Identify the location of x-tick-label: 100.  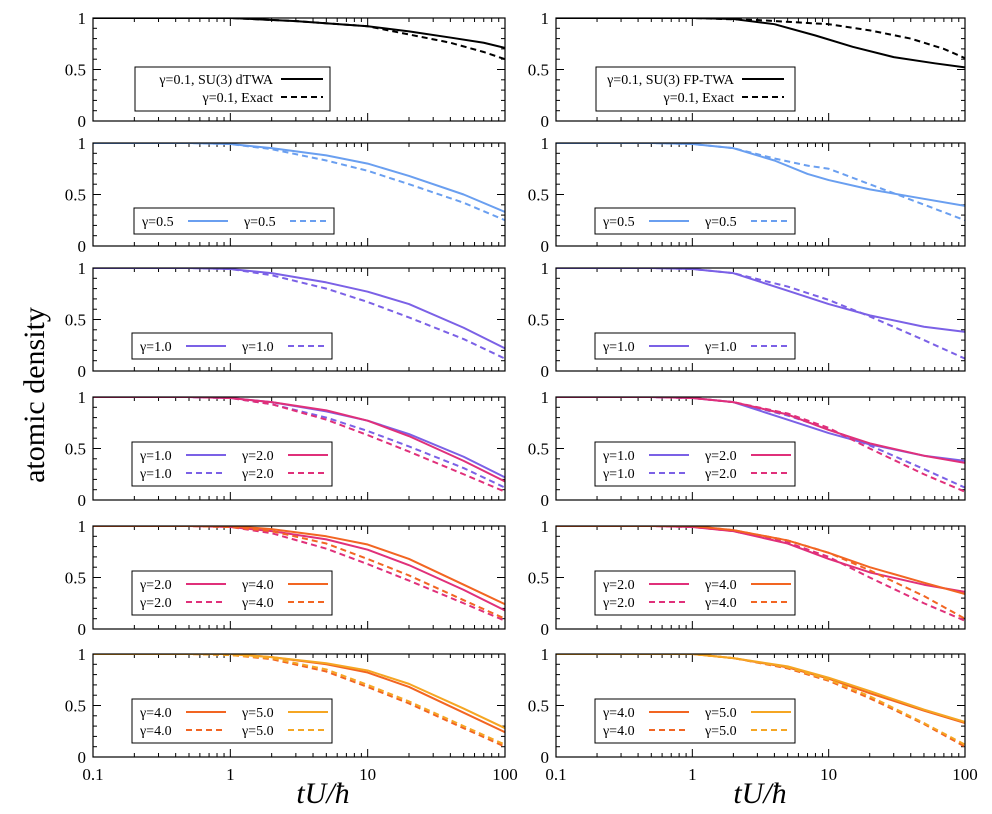
(965, 774).